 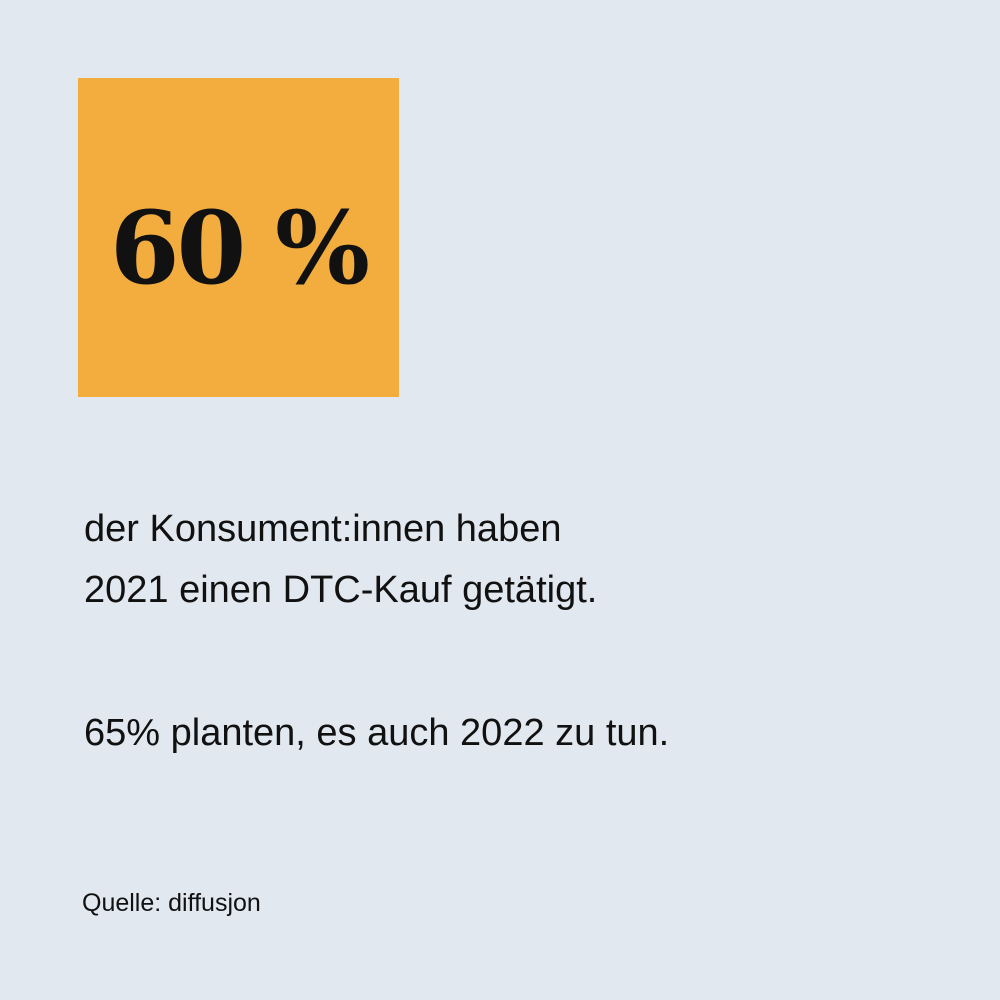 I want to click on body-text-line-2: 2021 einen DTC-Kauf getätigt., so click(x=341, y=590).